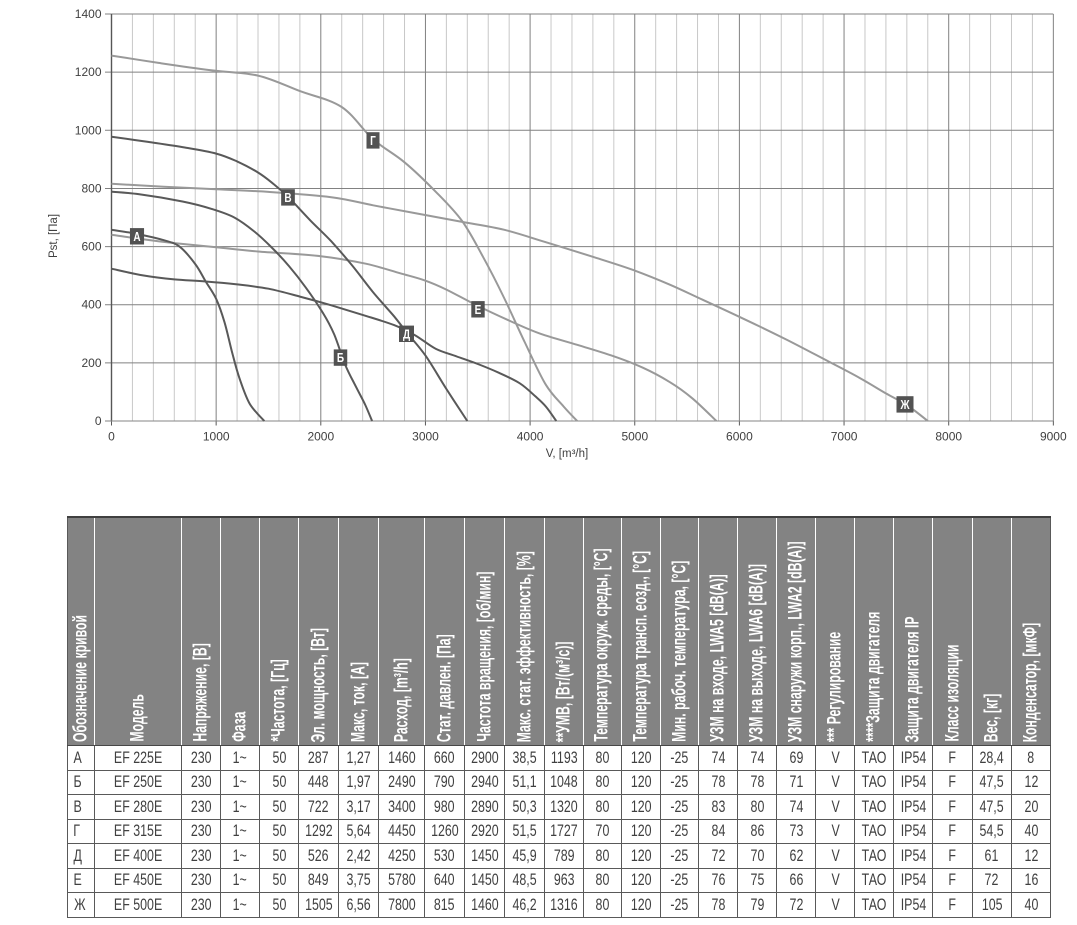 The width and height of the screenshot is (1077, 925). What do you see at coordinates (136, 237) in the screenshot?
I see `svg-text: А` at bounding box center [136, 237].